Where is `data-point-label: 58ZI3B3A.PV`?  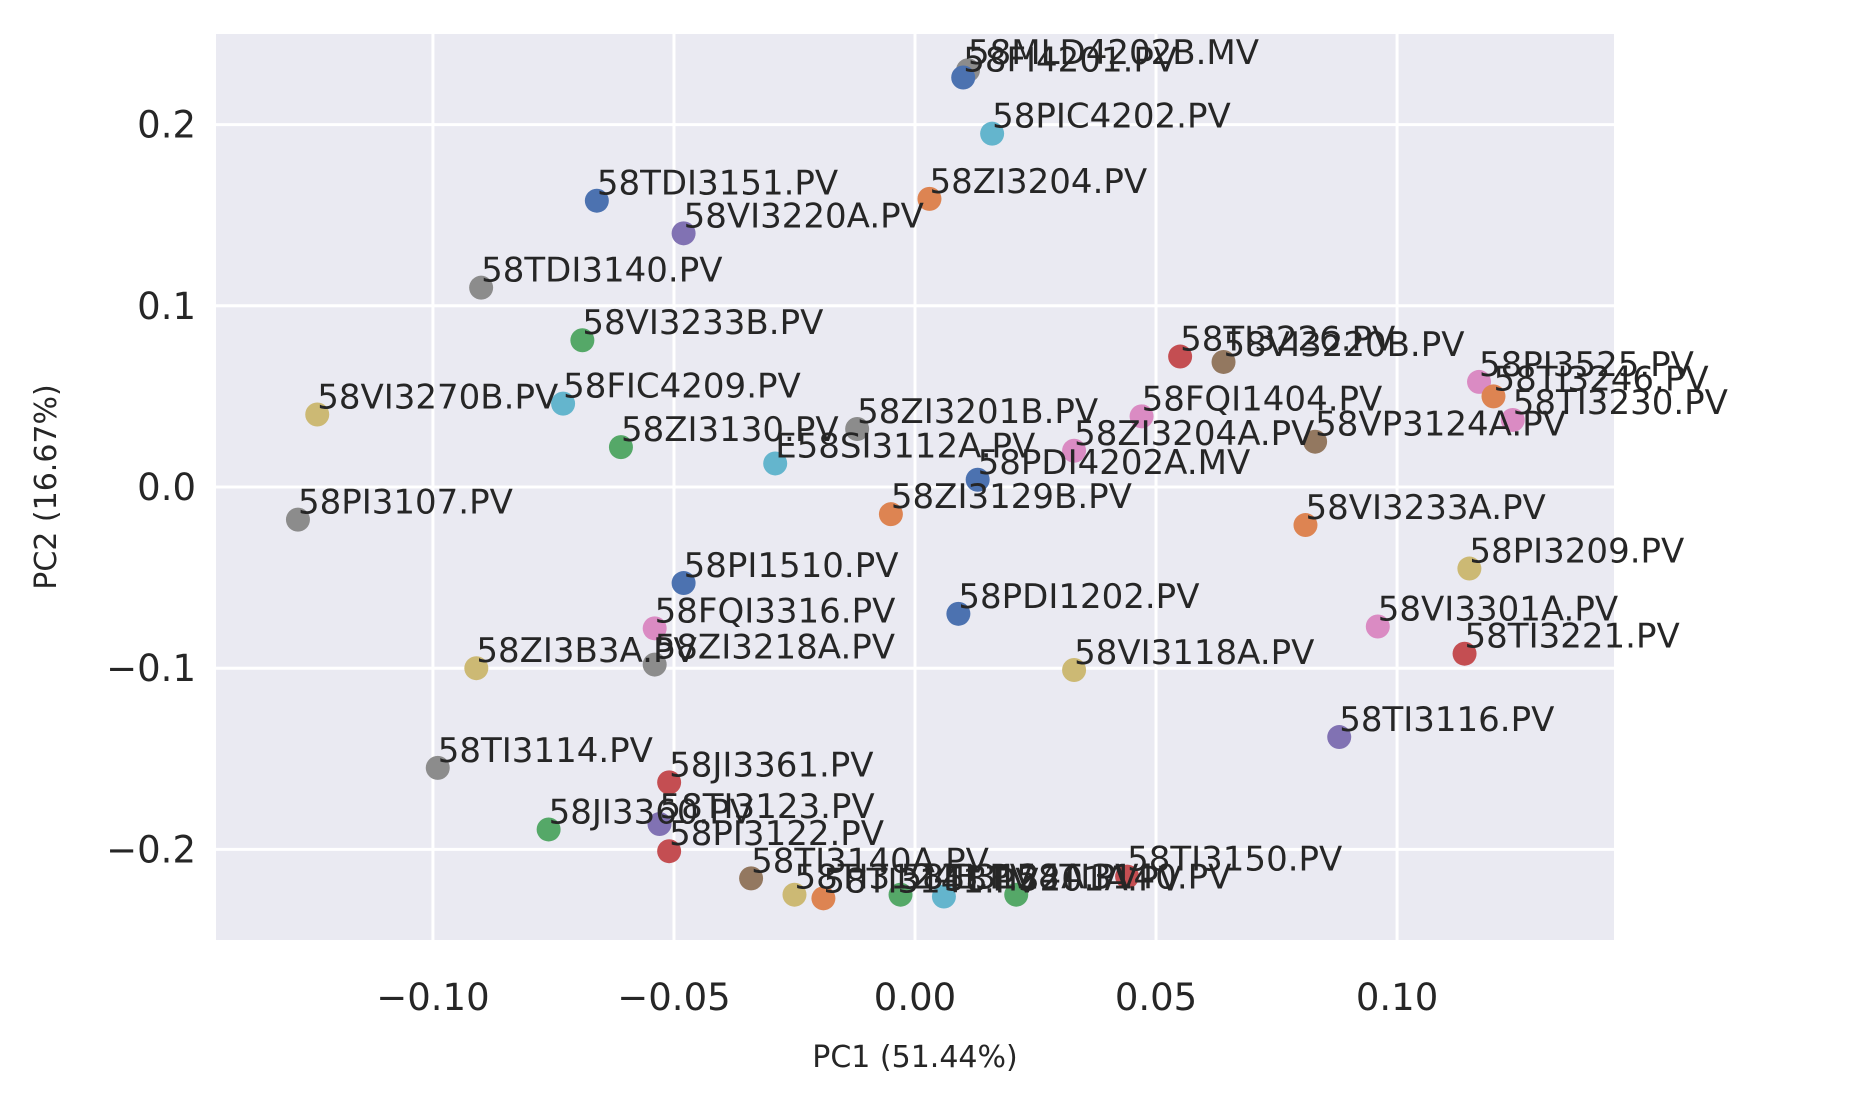
data-point-label: 58ZI3B3A.PV is located at coordinates (586, 651).